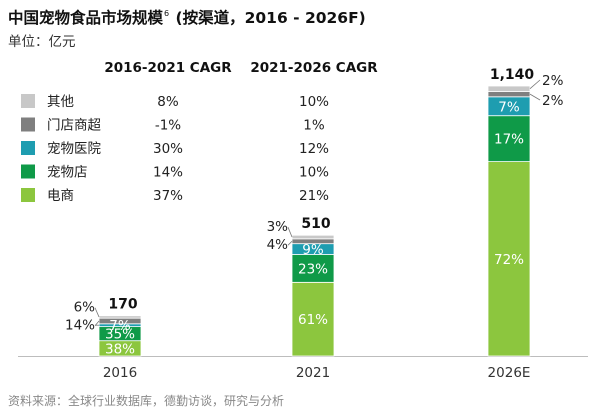  I want to click on cagr-2016-2021-value: 37%, so click(168, 196).